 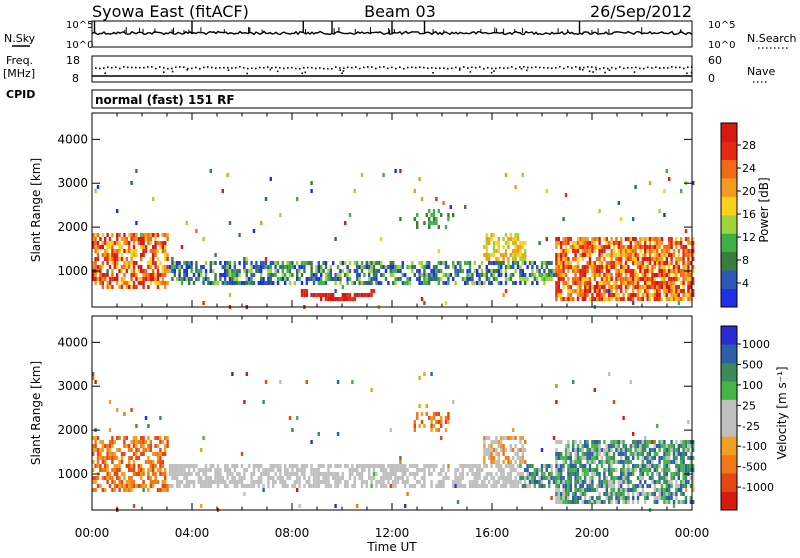 What do you see at coordinates (692, 533) in the screenshot?
I see `x-tick-label: 00:00` at bounding box center [692, 533].